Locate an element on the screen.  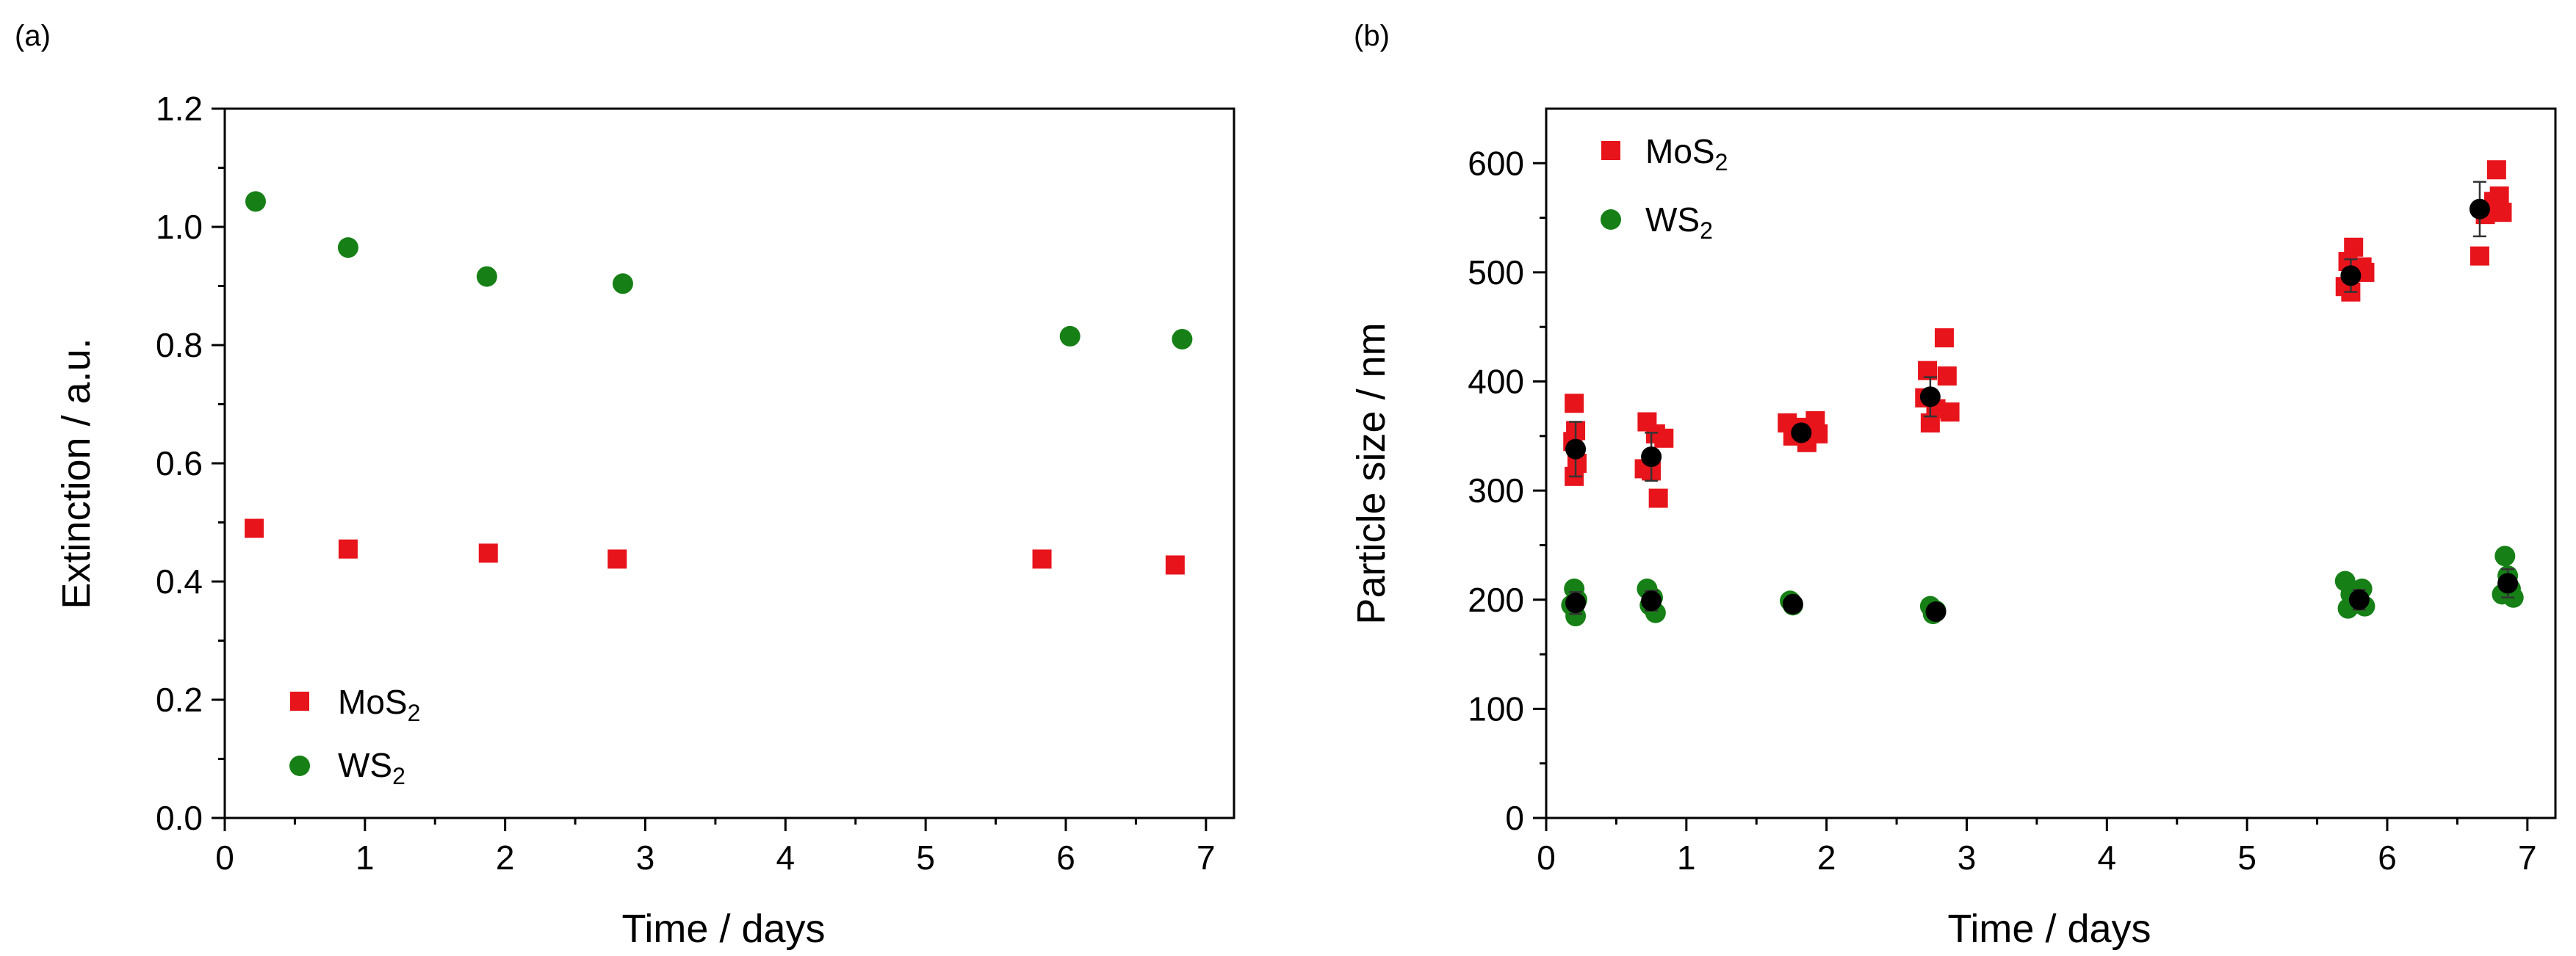
panel-a-label: (a) is located at coordinates (33, 36).